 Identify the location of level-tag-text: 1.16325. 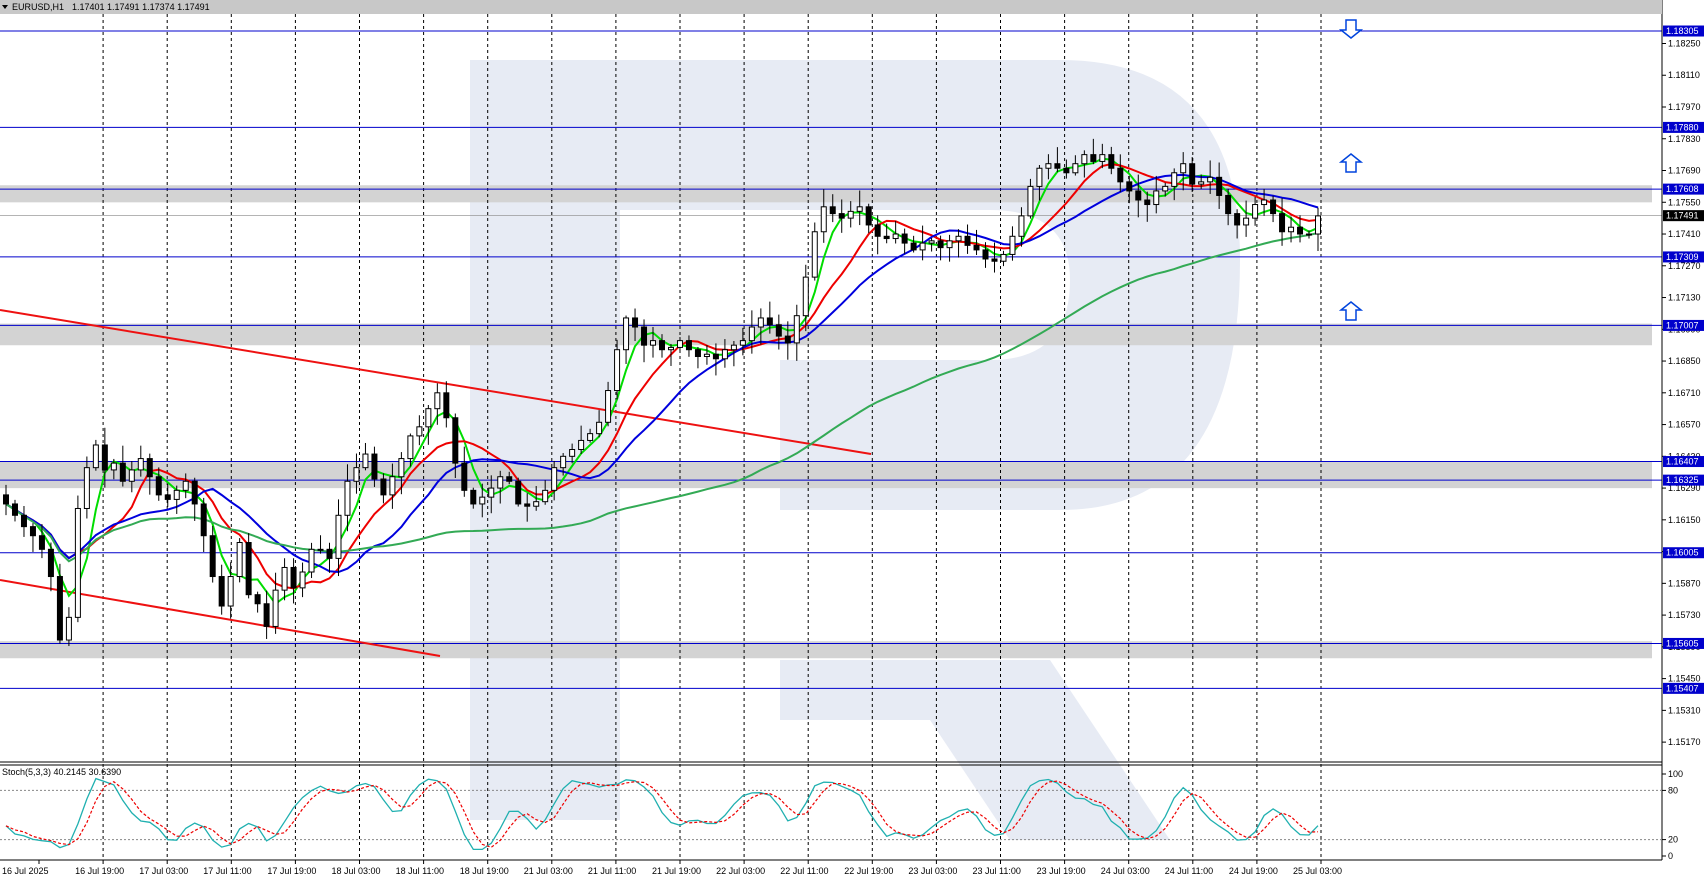
(1682, 480).